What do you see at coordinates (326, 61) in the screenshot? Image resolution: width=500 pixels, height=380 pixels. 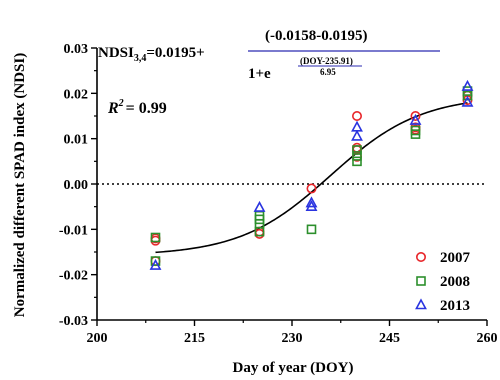 I see `equation-exponent-numerator: (DOY-235.91)` at bounding box center [326, 61].